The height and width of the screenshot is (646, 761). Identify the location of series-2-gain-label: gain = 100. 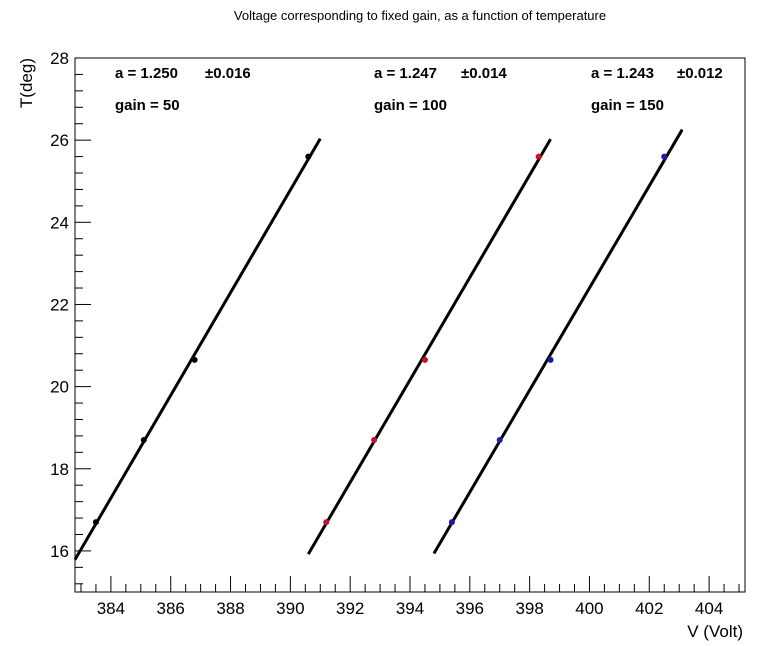
(410, 105).